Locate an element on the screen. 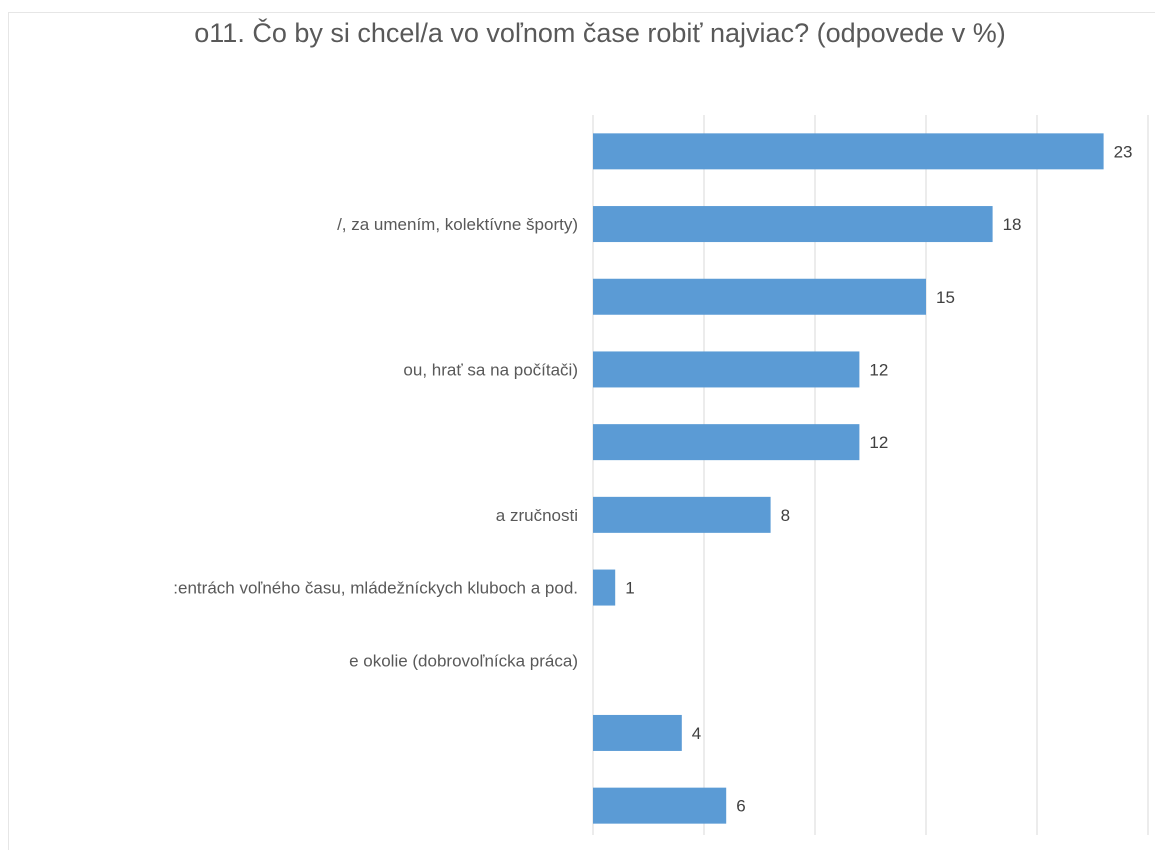  data-label: 18 is located at coordinates (1012, 224).